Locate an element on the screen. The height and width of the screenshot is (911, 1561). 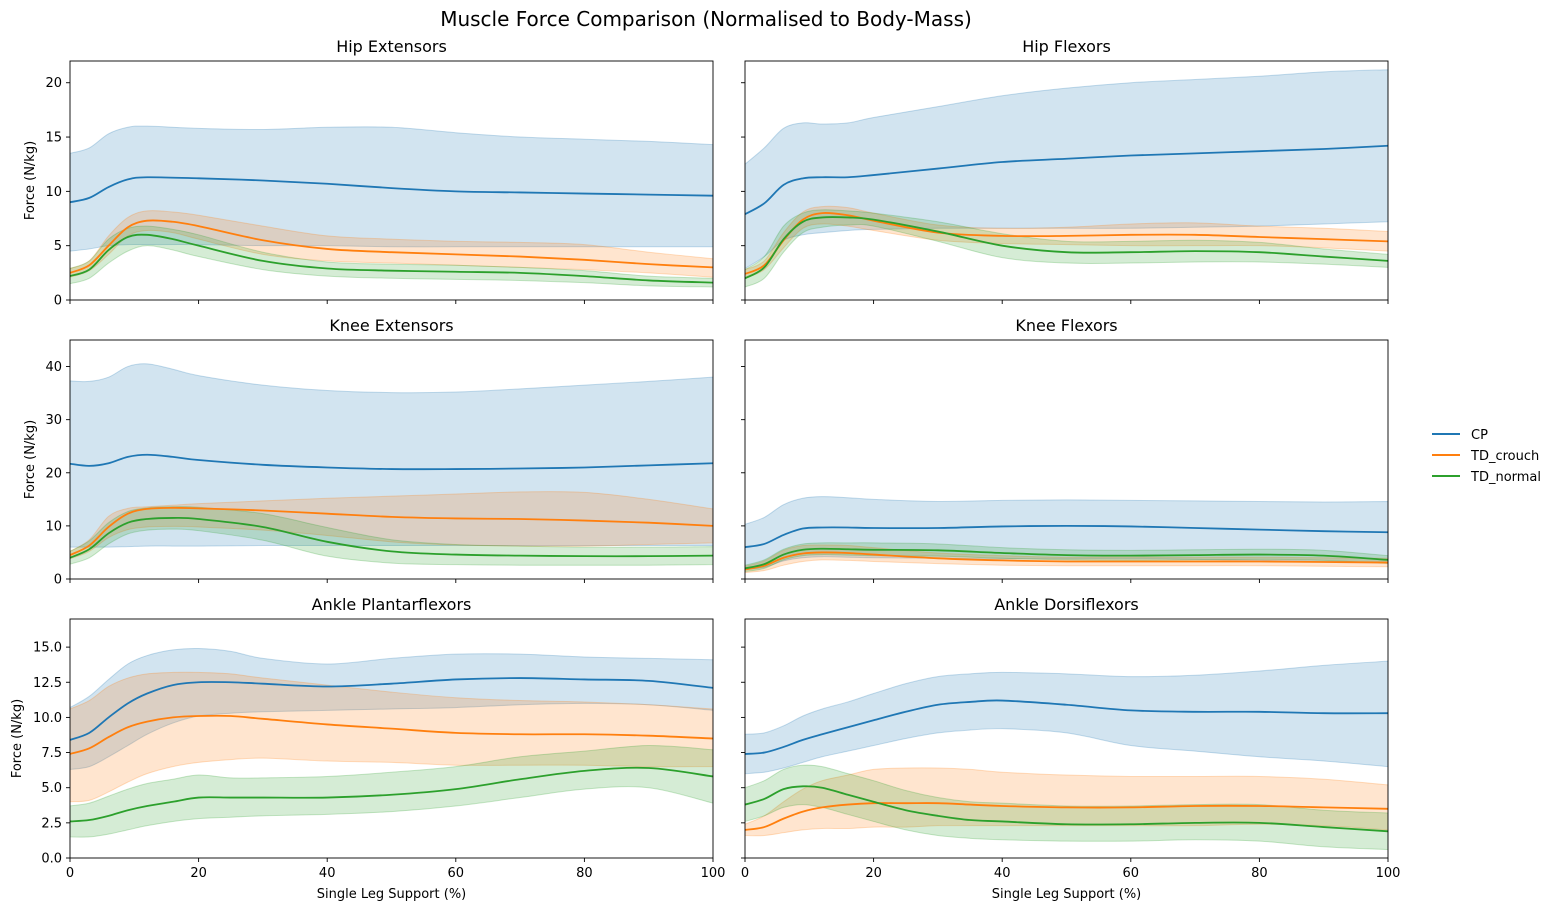
panel-hip-extensors: Hip Extensors Force (N/kg) 0 5 10 15 20 is located at coordinates (368, 173).